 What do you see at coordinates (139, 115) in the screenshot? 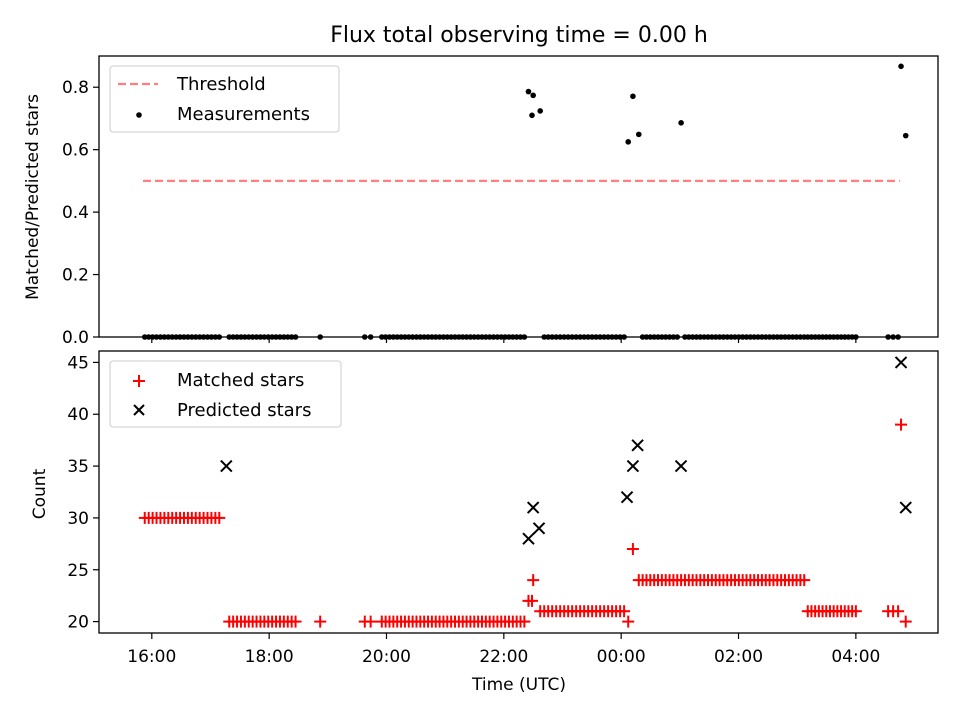
I see `measurements-legend-swatch` at bounding box center [139, 115].